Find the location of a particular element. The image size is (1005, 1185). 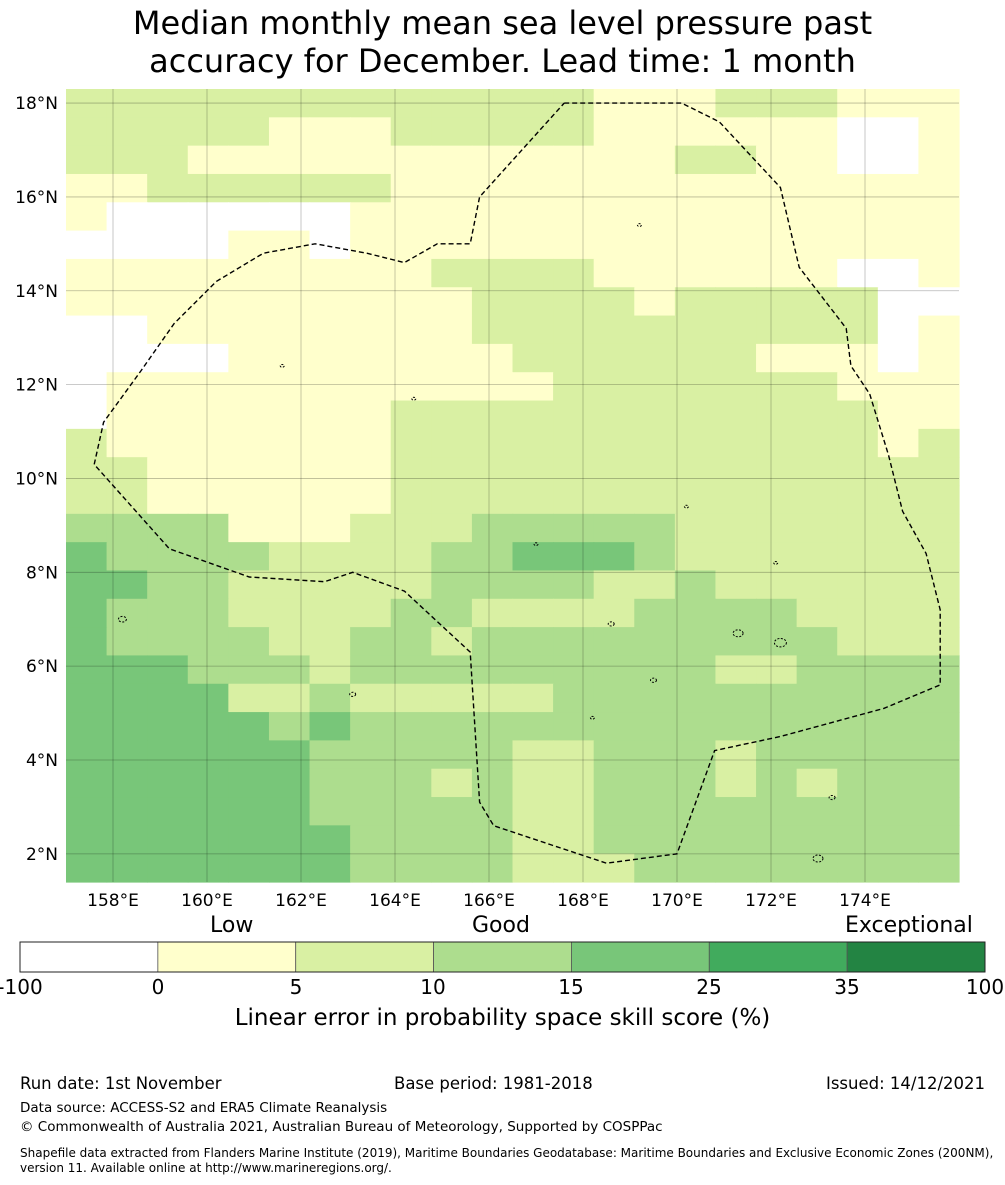

colorbar-category-exceptional: Exceptional is located at coordinates (909, 925).